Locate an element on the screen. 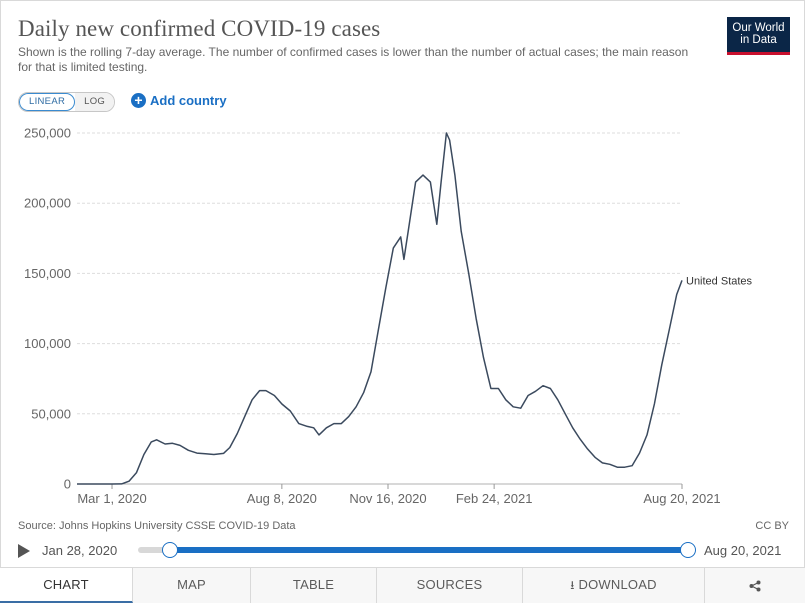  plus-icon: + is located at coordinates (138, 100).